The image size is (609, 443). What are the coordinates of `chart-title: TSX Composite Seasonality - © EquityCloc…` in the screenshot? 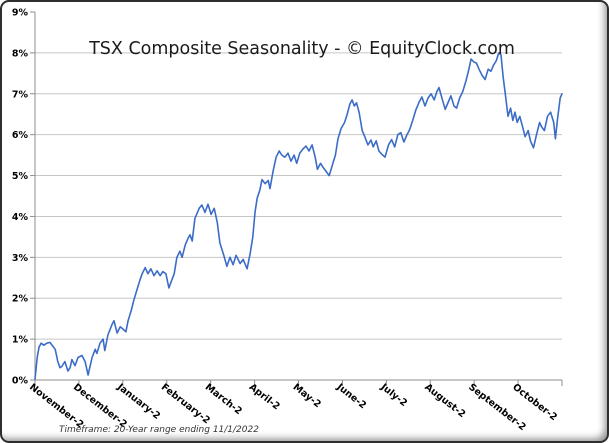 It's located at (301, 49).